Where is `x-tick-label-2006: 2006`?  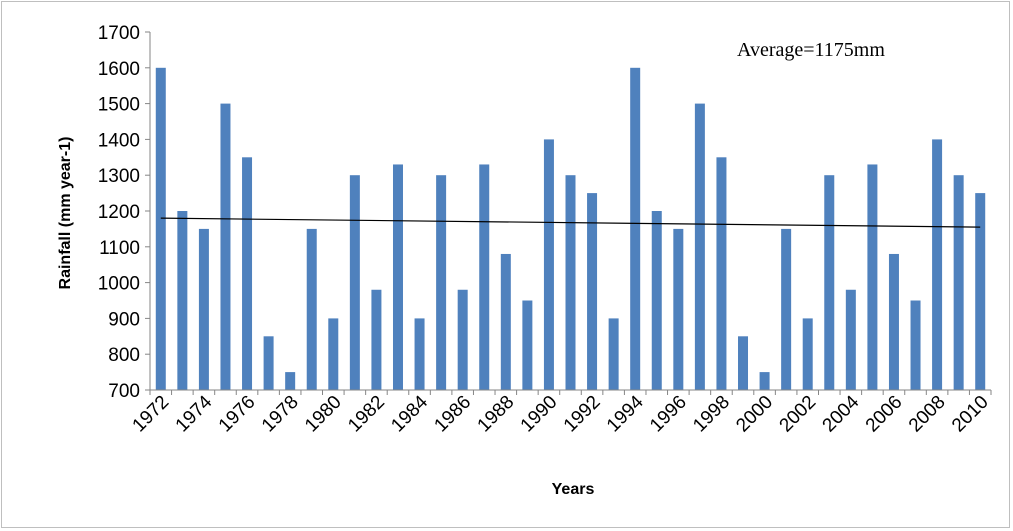
x-tick-label-2006: 2006 is located at coordinates (884, 414).